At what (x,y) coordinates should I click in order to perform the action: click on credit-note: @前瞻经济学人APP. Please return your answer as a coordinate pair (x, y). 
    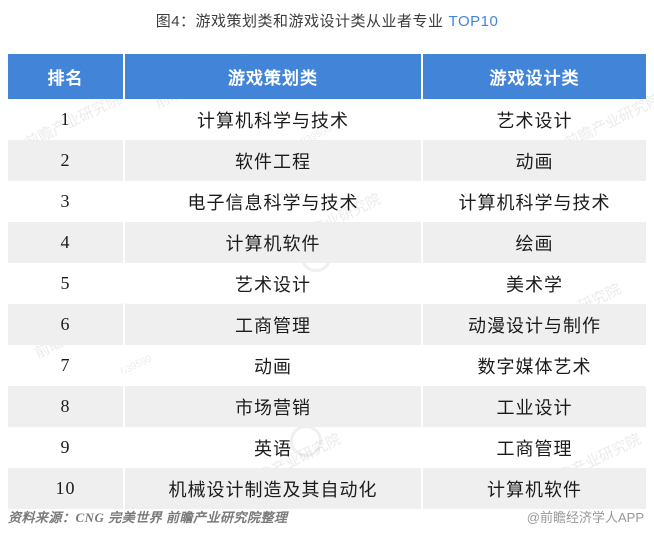
    Looking at the image, I should click on (585, 517).